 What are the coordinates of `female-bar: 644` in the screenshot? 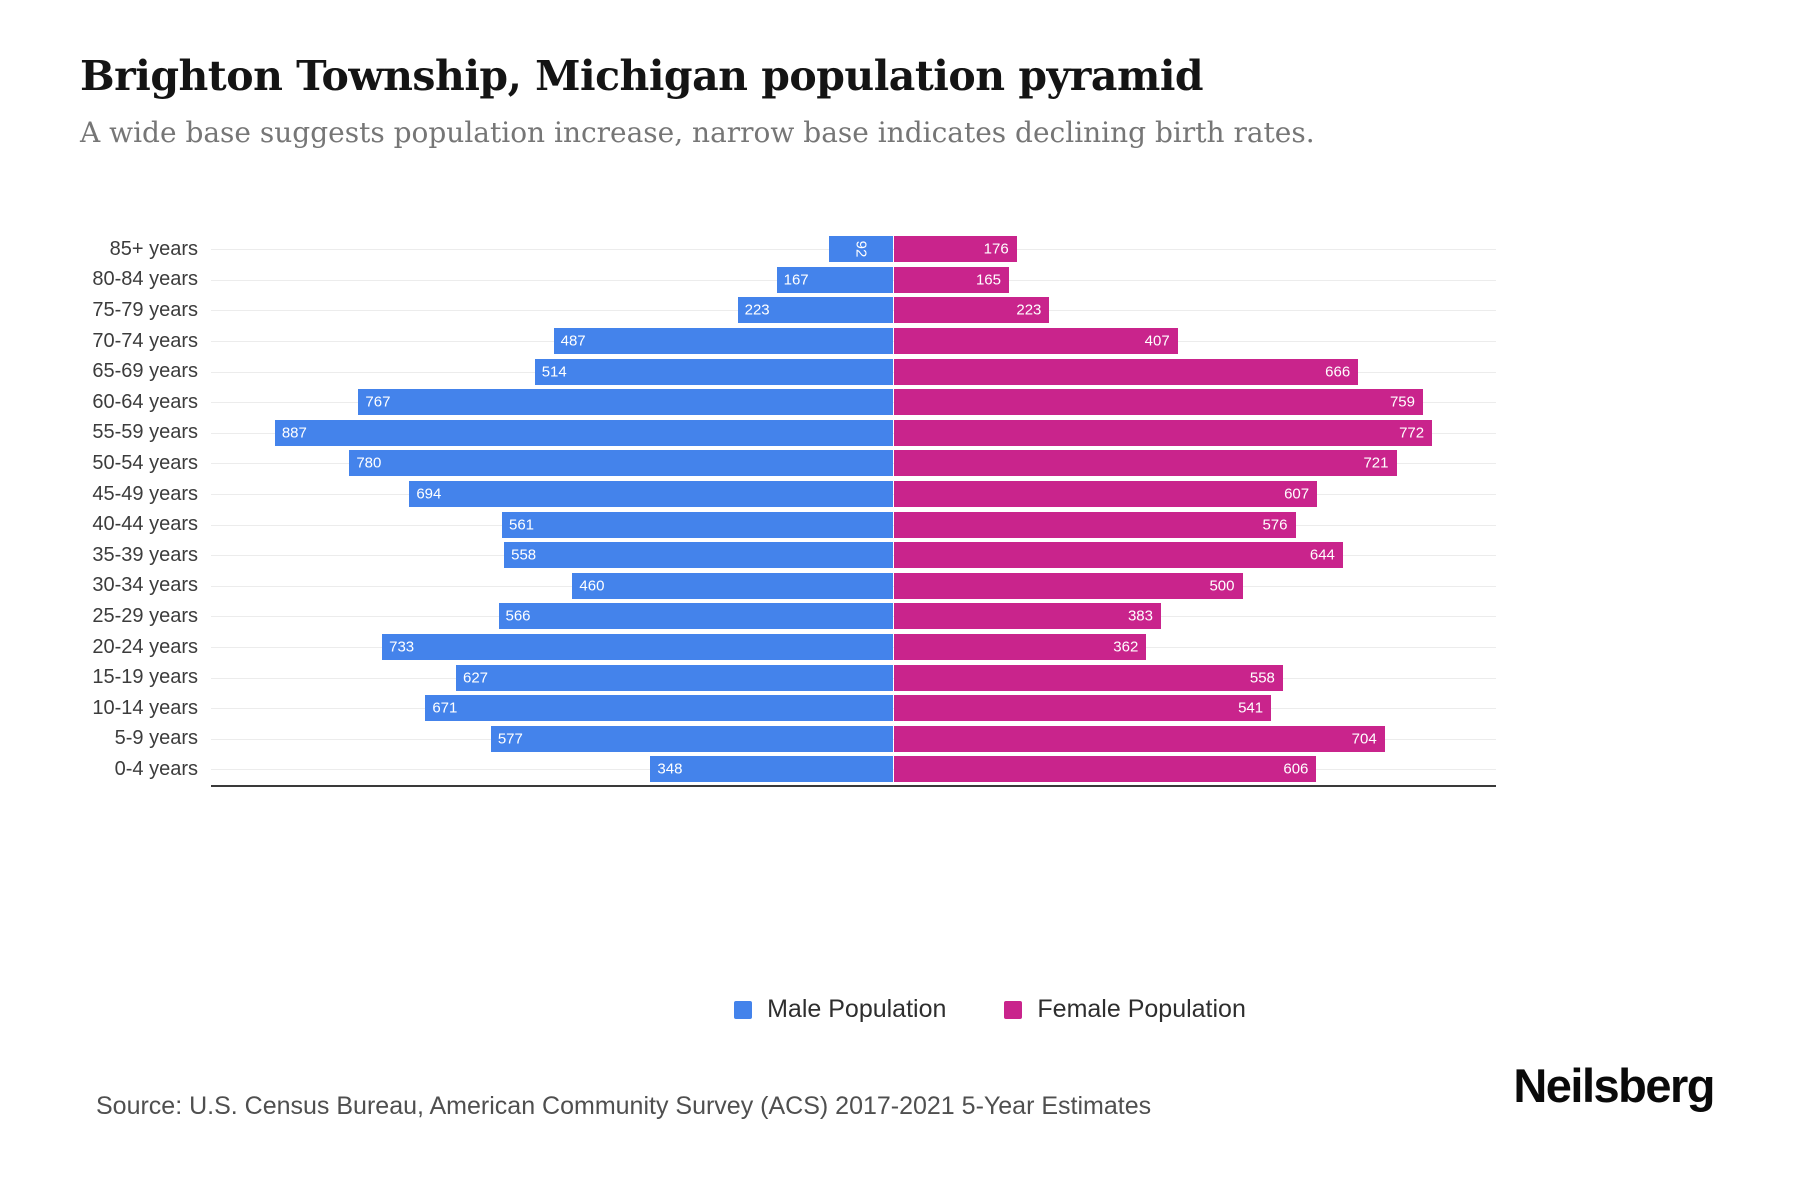 It's located at (1118, 555).